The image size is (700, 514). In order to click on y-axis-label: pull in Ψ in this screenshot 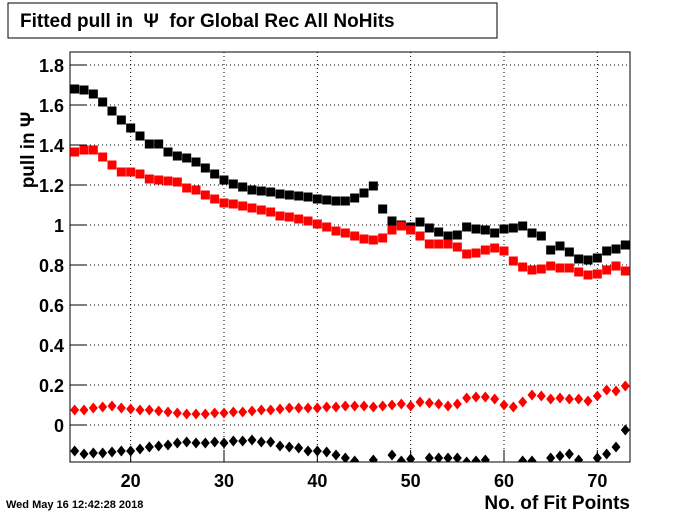, I will do `click(28, 150)`.